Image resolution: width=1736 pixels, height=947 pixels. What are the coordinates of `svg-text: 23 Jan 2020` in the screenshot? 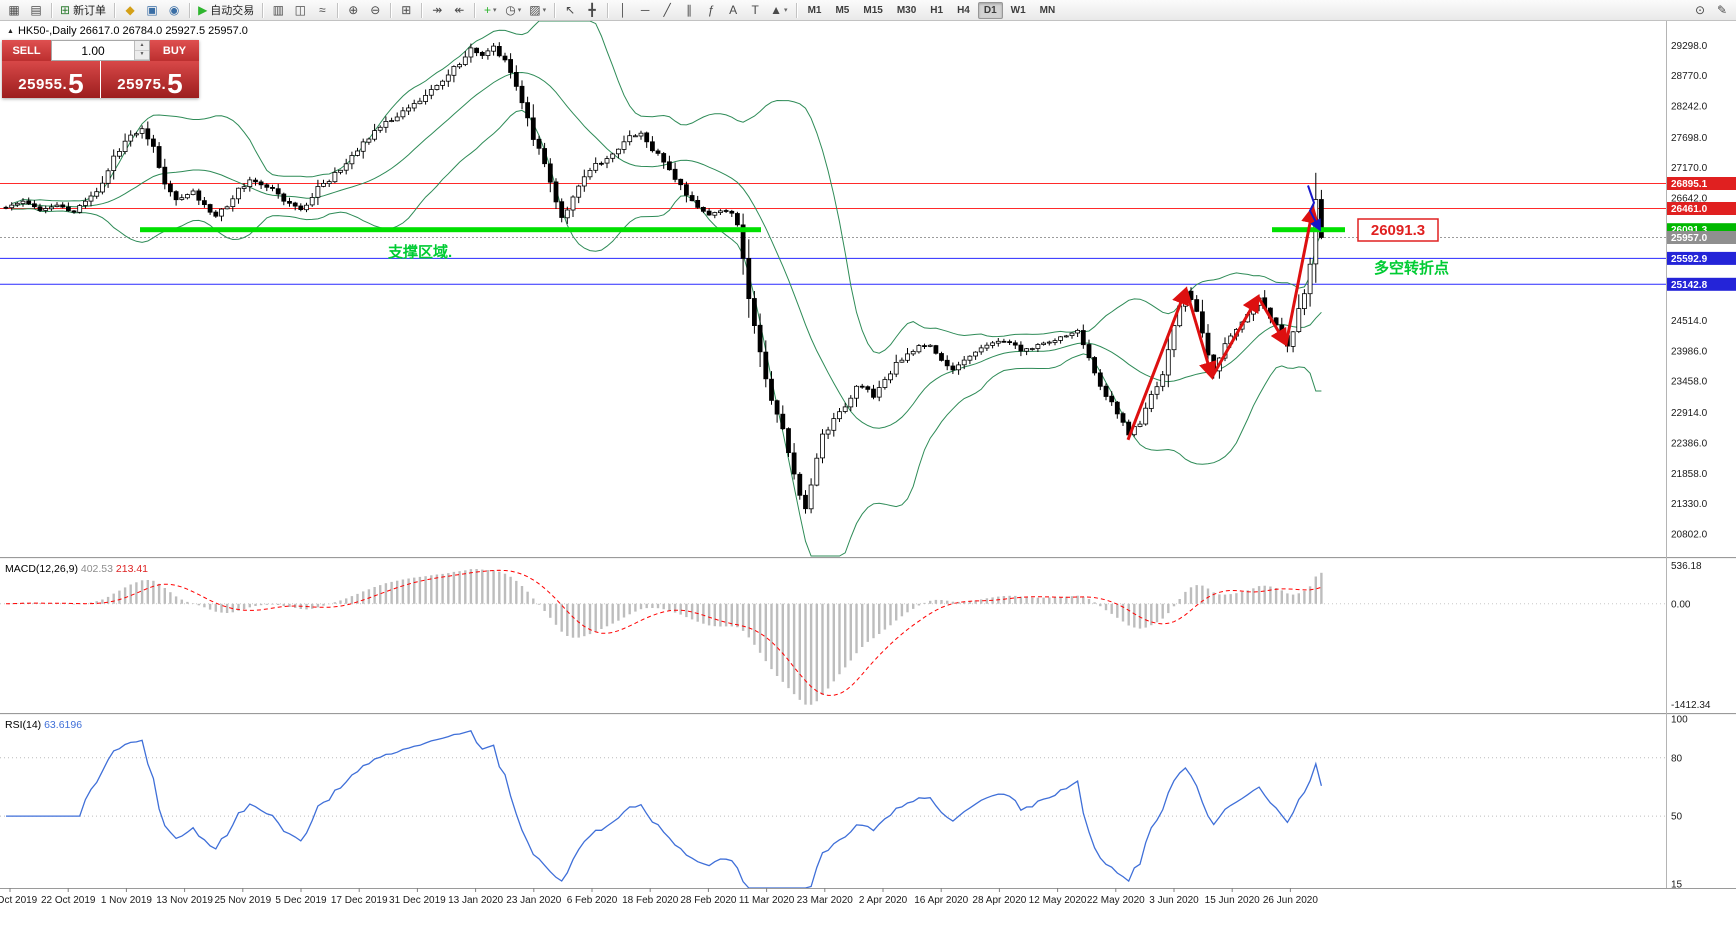 It's located at (533, 900).